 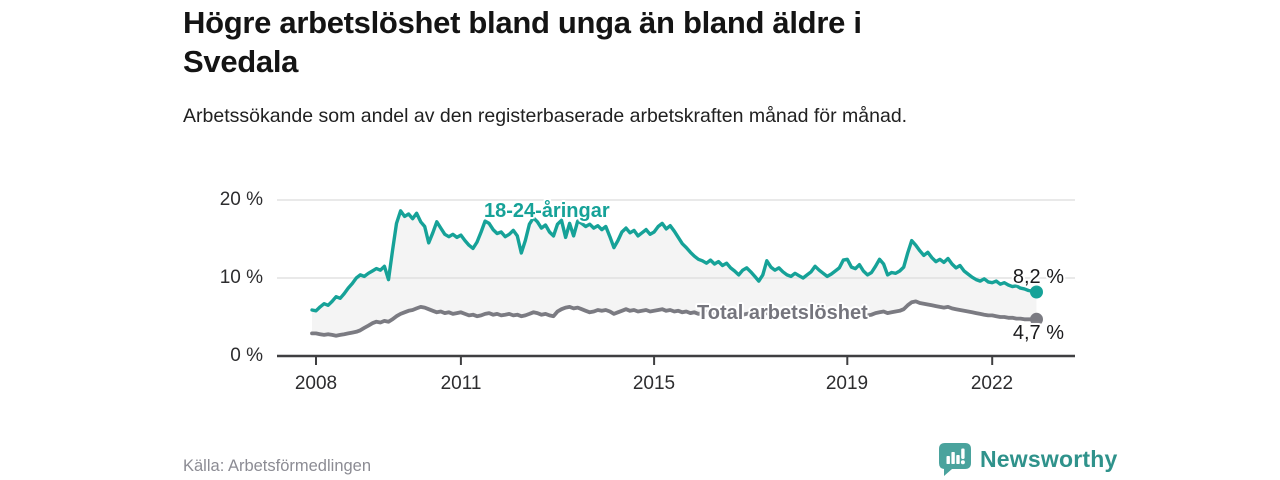 I want to click on area-between-series, so click(x=674, y=273).